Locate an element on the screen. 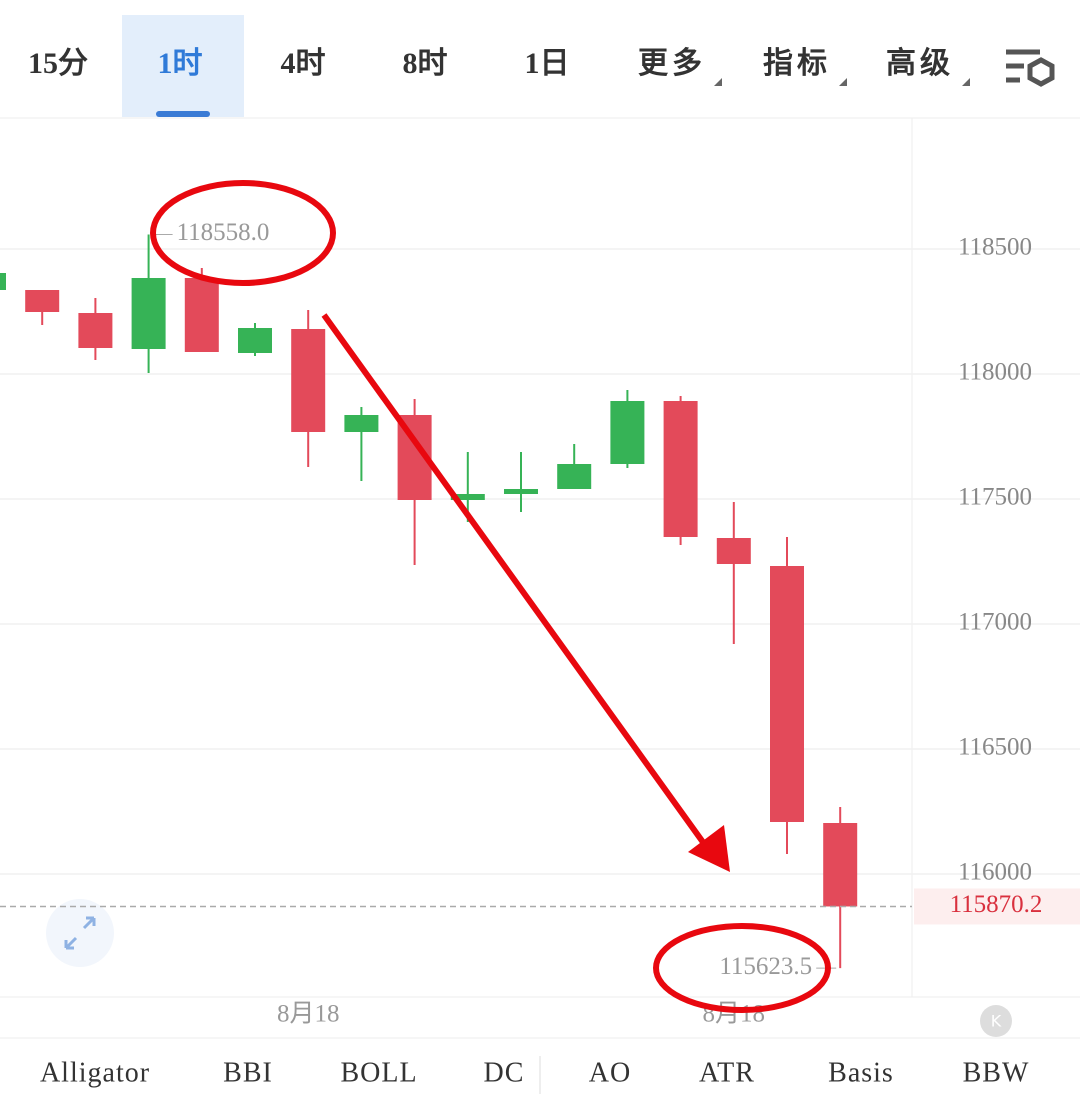  tab: 15分 is located at coordinates (58, 63).